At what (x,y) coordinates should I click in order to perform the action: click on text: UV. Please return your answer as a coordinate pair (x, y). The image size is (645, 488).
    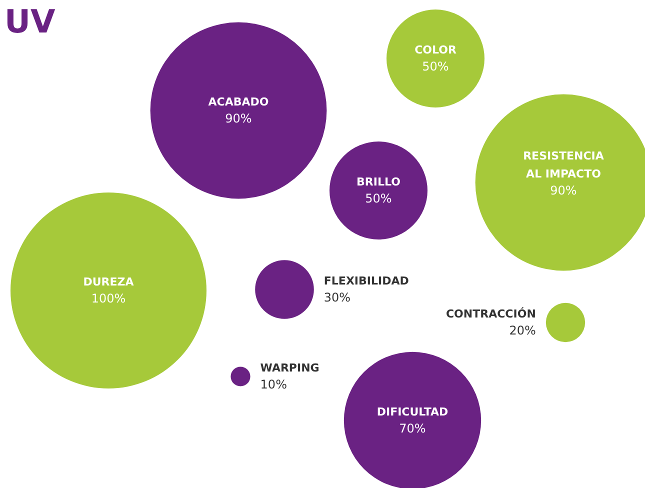
    Looking at the image, I should click on (30, 21).